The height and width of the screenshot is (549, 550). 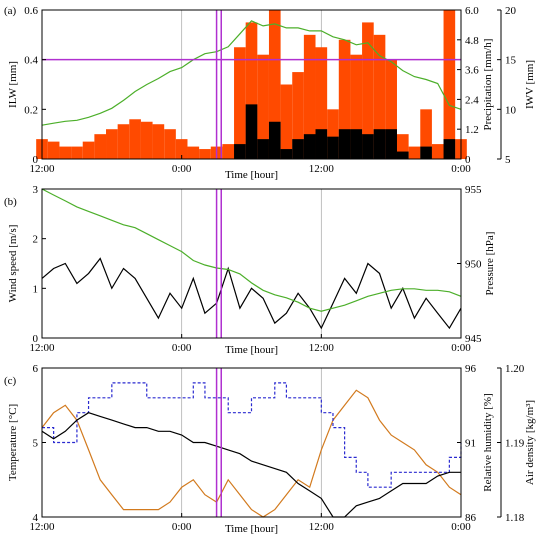 What do you see at coordinates (10, 202) in the screenshot?
I see `panel-b-label: (b)` at bounding box center [10, 202].